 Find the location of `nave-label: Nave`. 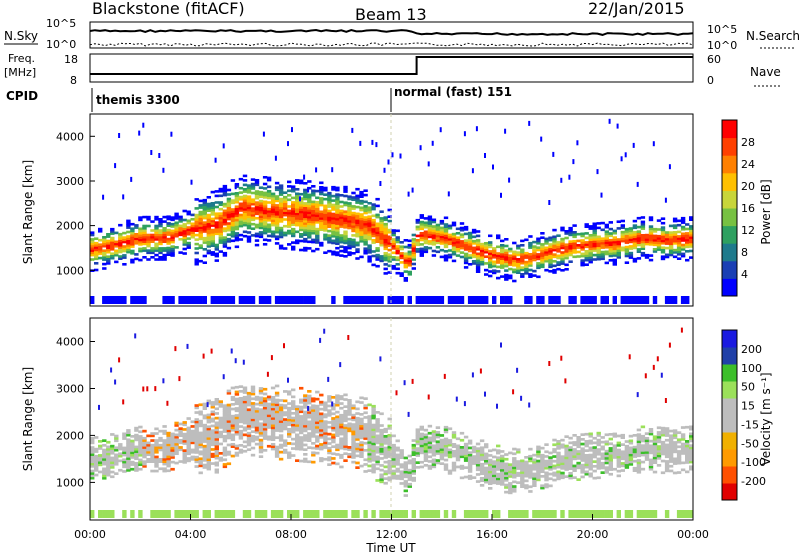

nave-label: Nave is located at coordinates (765, 72).